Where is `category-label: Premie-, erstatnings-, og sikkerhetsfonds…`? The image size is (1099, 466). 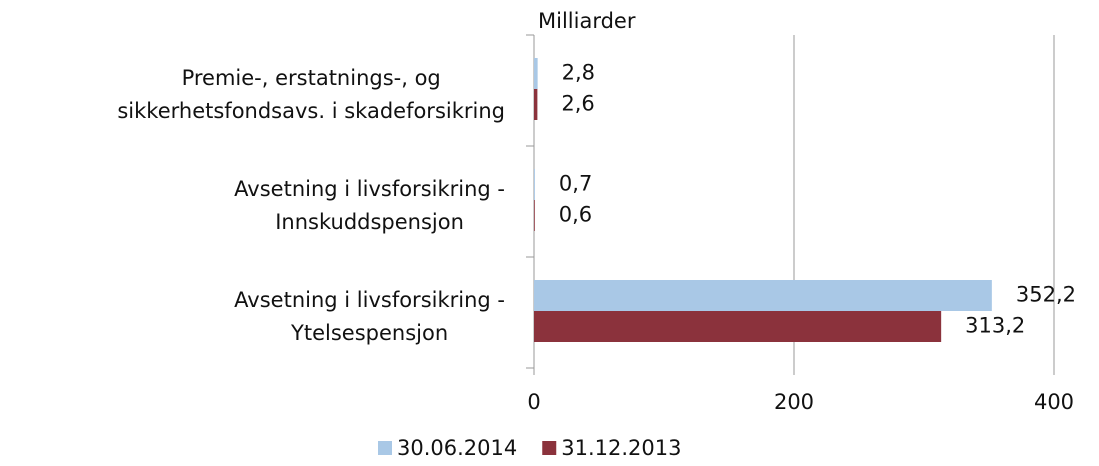 category-label: Premie-, erstatnings-, og sikkerhetsfonds… is located at coordinates (311, 94).